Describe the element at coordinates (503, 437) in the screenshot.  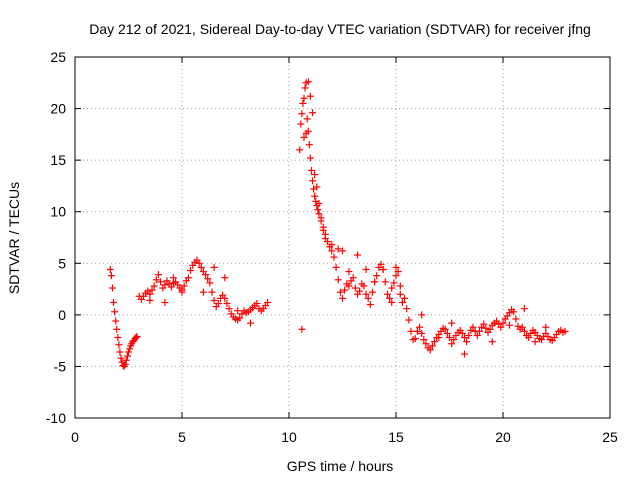
I see `x-tick-label: 20` at that location.